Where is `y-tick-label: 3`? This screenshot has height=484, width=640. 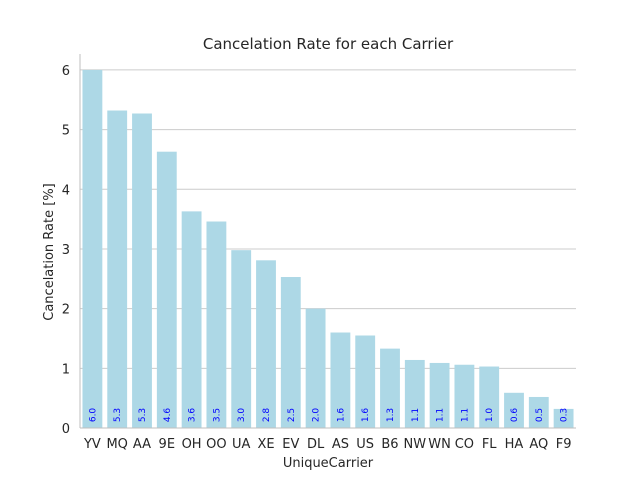
y-tick-label: 3 is located at coordinates (66, 250).